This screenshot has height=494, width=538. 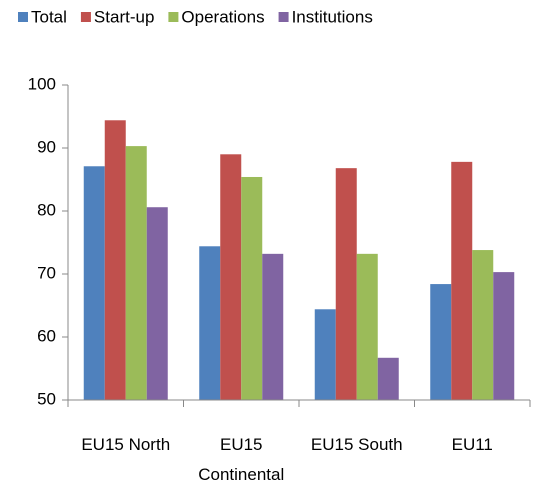 What do you see at coordinates (46, 272) in the screenshot?
I see `y-tick-label: 70` at bounding box center [46, 272].